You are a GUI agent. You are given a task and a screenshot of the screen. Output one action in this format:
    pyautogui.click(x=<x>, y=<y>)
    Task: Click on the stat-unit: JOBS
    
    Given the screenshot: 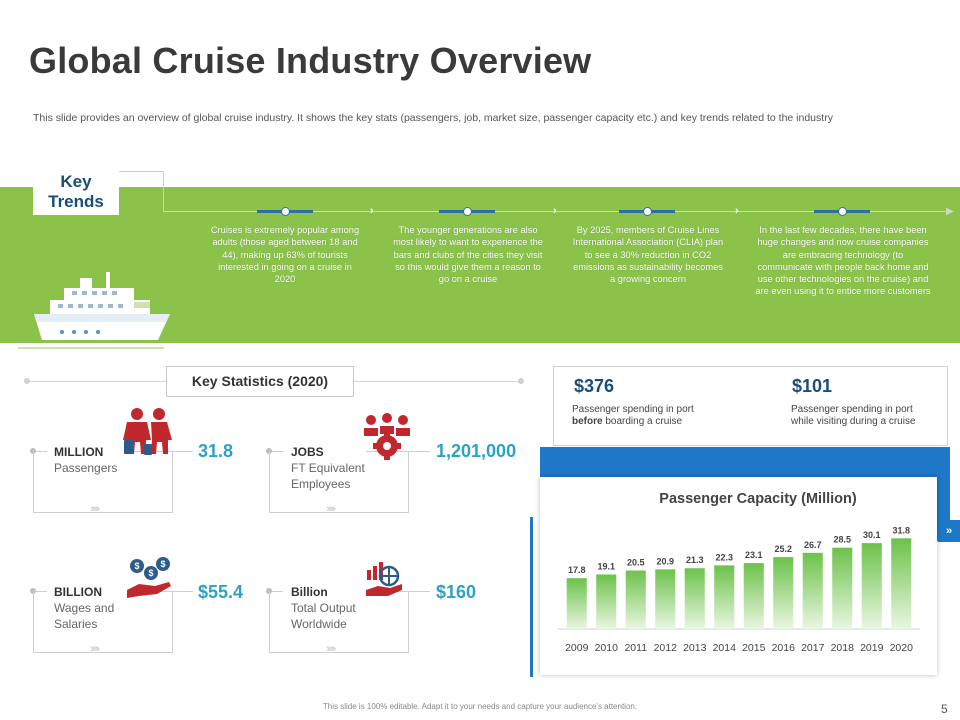 What is the action you would take?
    pyautogui.click(x=307, y=452)
    